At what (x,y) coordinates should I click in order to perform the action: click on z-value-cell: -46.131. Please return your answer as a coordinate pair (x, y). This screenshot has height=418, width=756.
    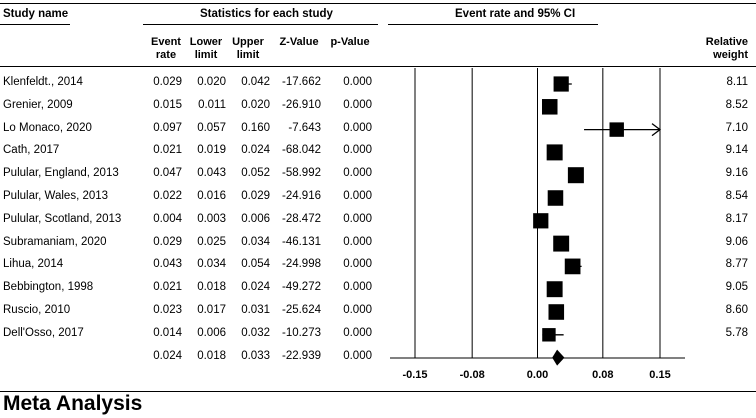
    Looking at the image, I should click on (301, 241).